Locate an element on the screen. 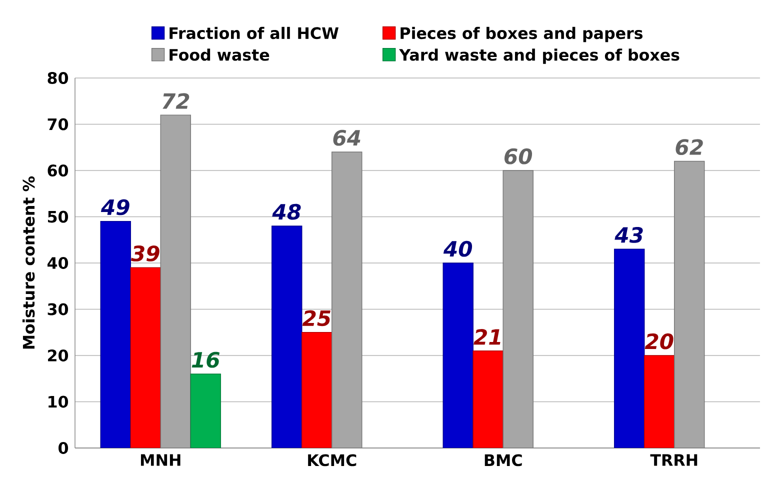 The width and height of the screenshot is (776, 493). data-label: 64 is located at coordinates (346, 138).